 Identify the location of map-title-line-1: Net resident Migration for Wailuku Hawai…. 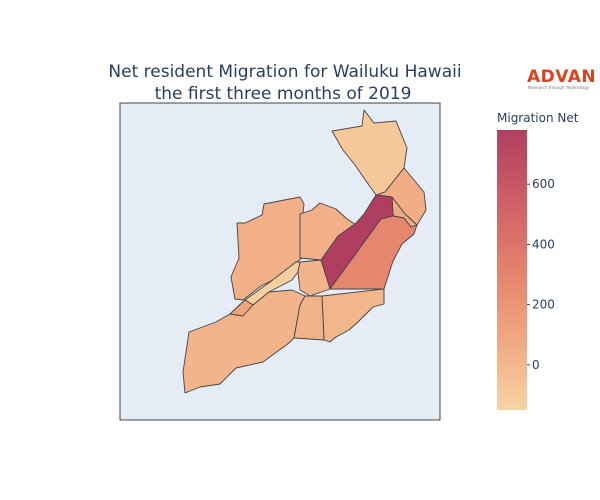
(284, 72).